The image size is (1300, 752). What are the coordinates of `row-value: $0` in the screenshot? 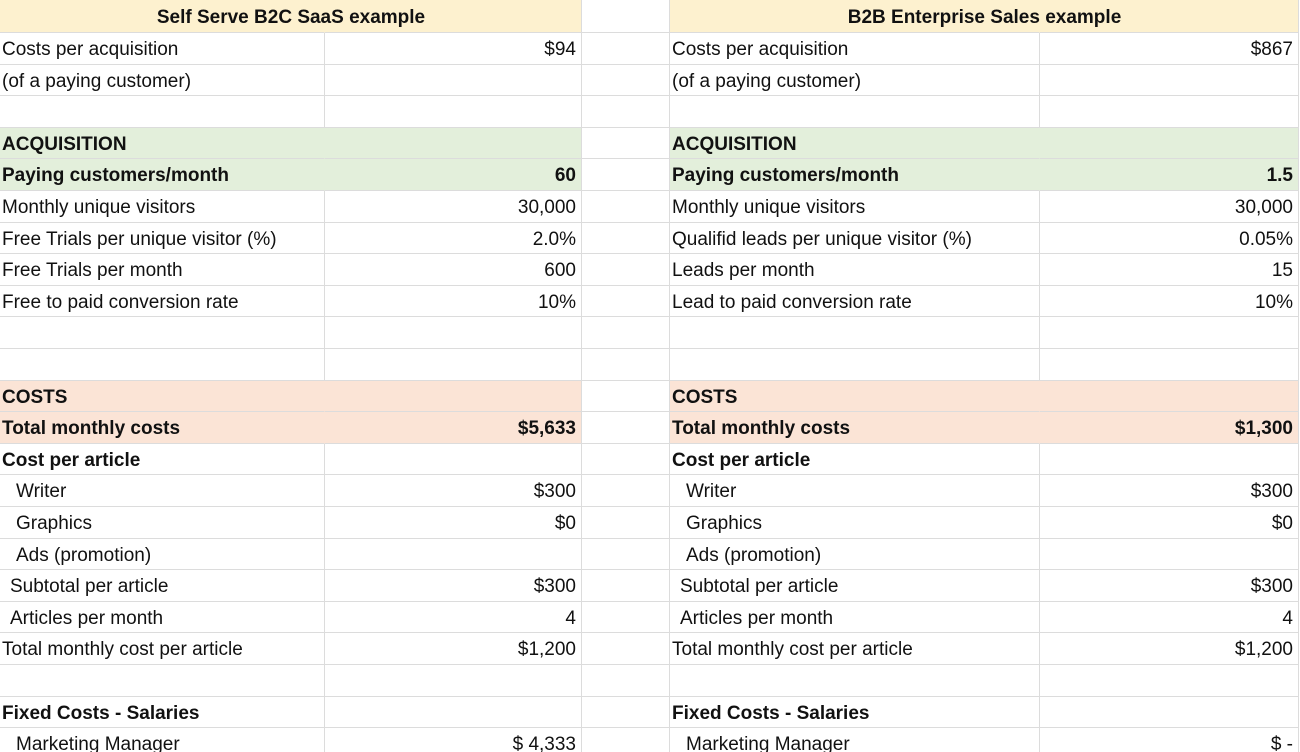 It's located at (565, 523).